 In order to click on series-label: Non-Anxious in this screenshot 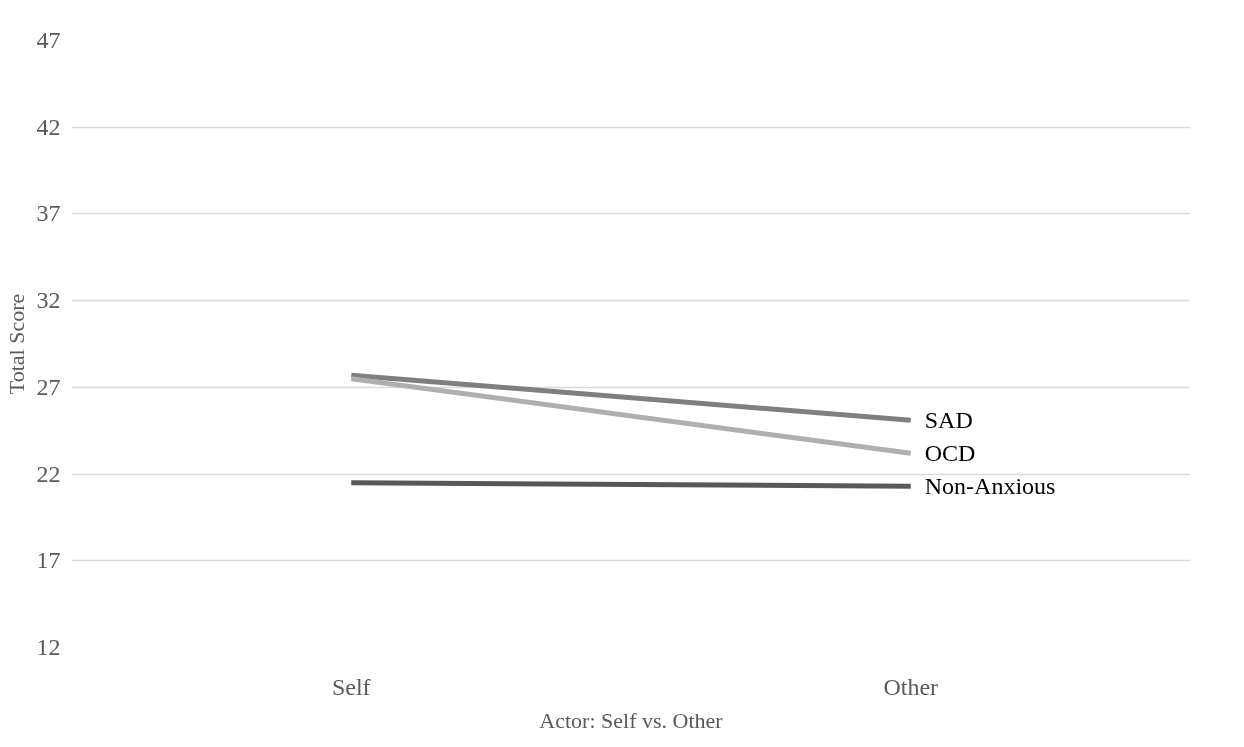, I will do `click(990, 486)`.